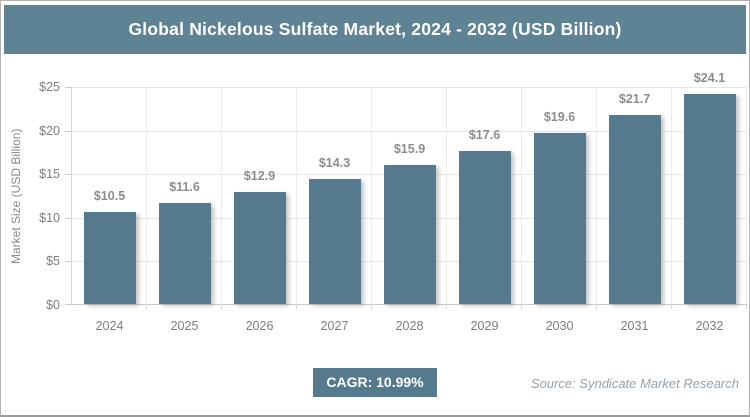 This screenshot has width=750, height=417. Describe the element at coordinates (634, 209) in the screenshot. I see `bar-2031` at that location.